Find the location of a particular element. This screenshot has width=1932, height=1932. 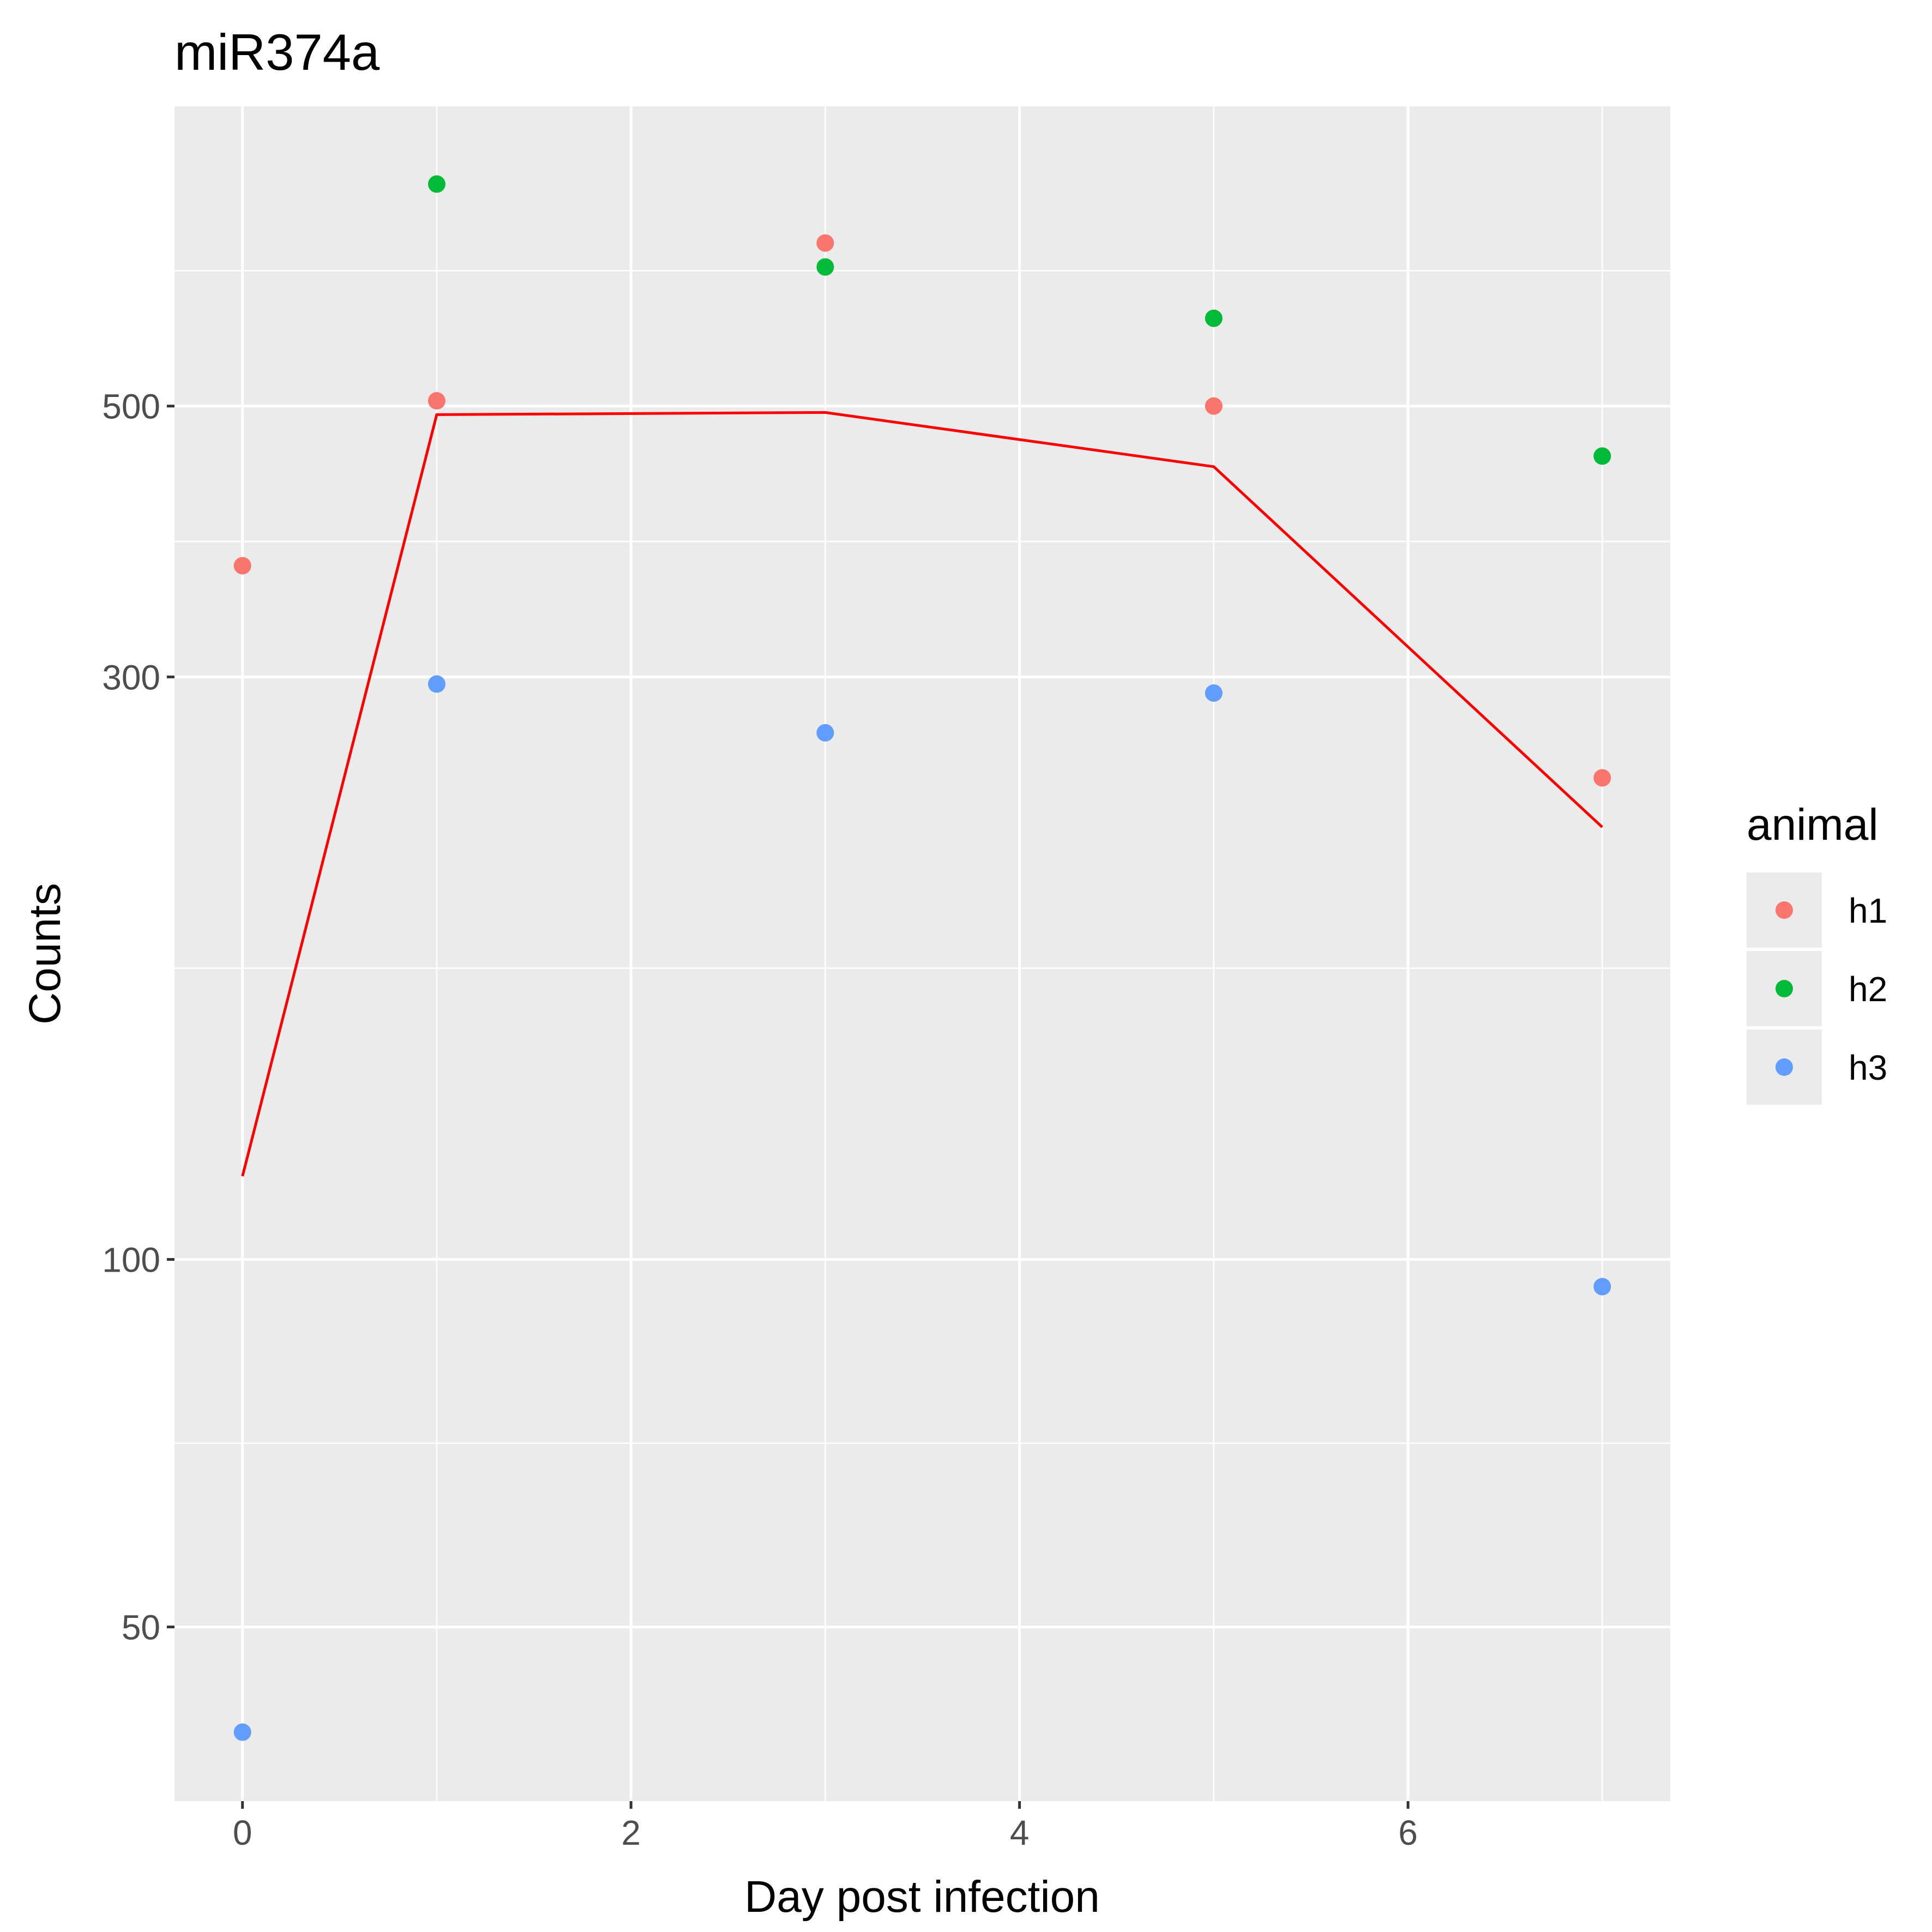

legend: animal h1 h2 h3 is located at coordinates (1817, 952).